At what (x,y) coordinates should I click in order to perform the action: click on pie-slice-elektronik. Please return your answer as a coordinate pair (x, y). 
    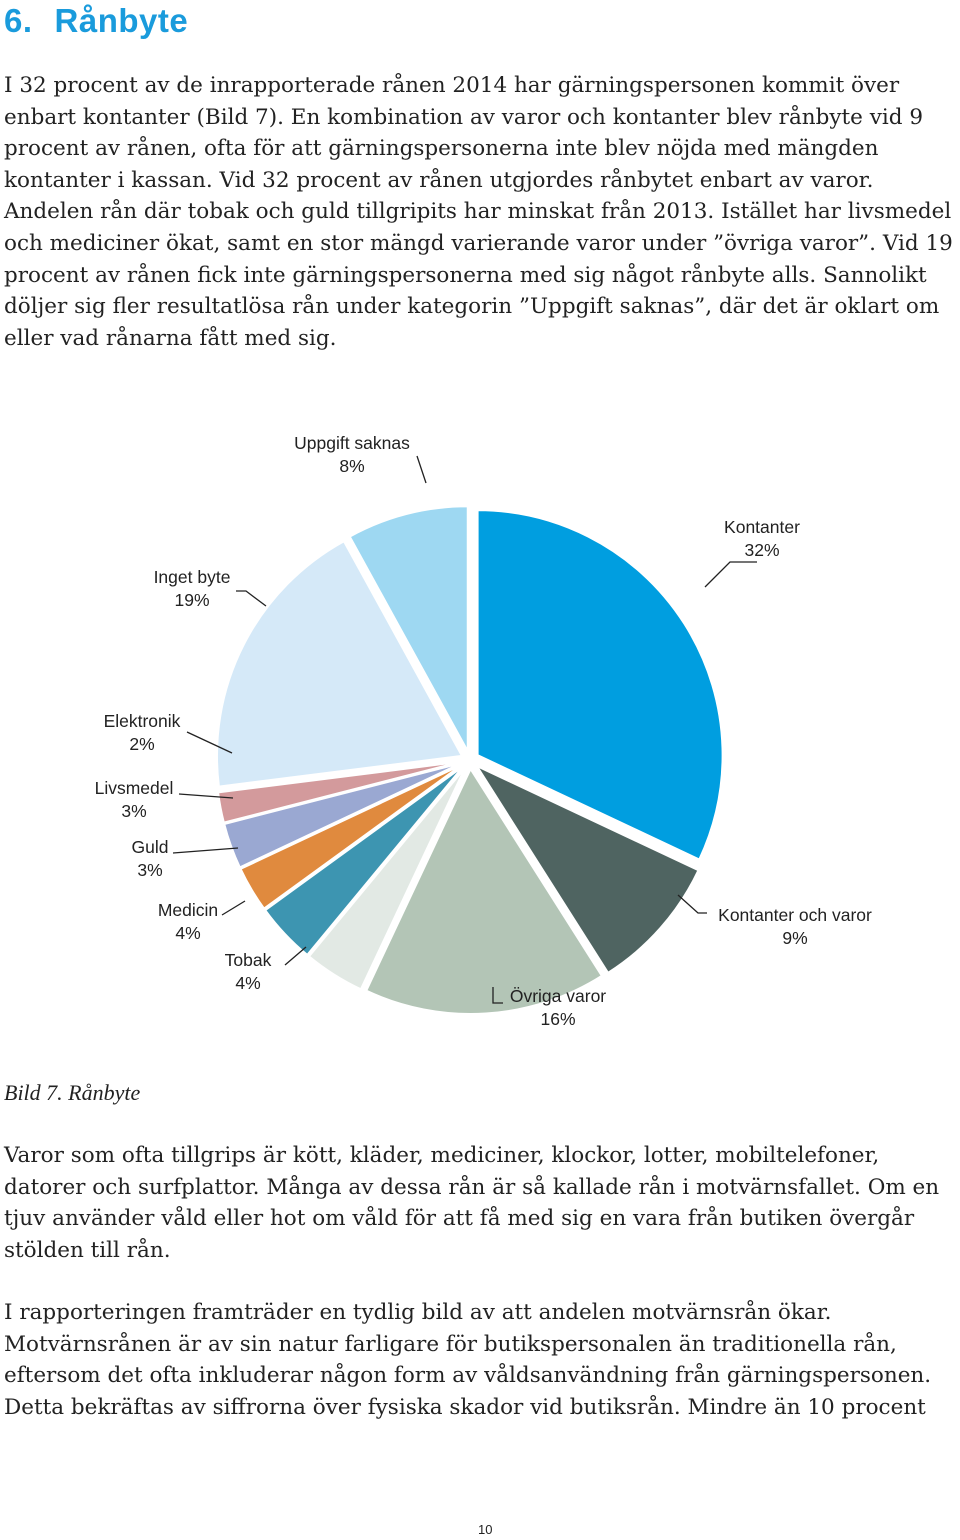
    Looking at the image, I should click on (339, 792).